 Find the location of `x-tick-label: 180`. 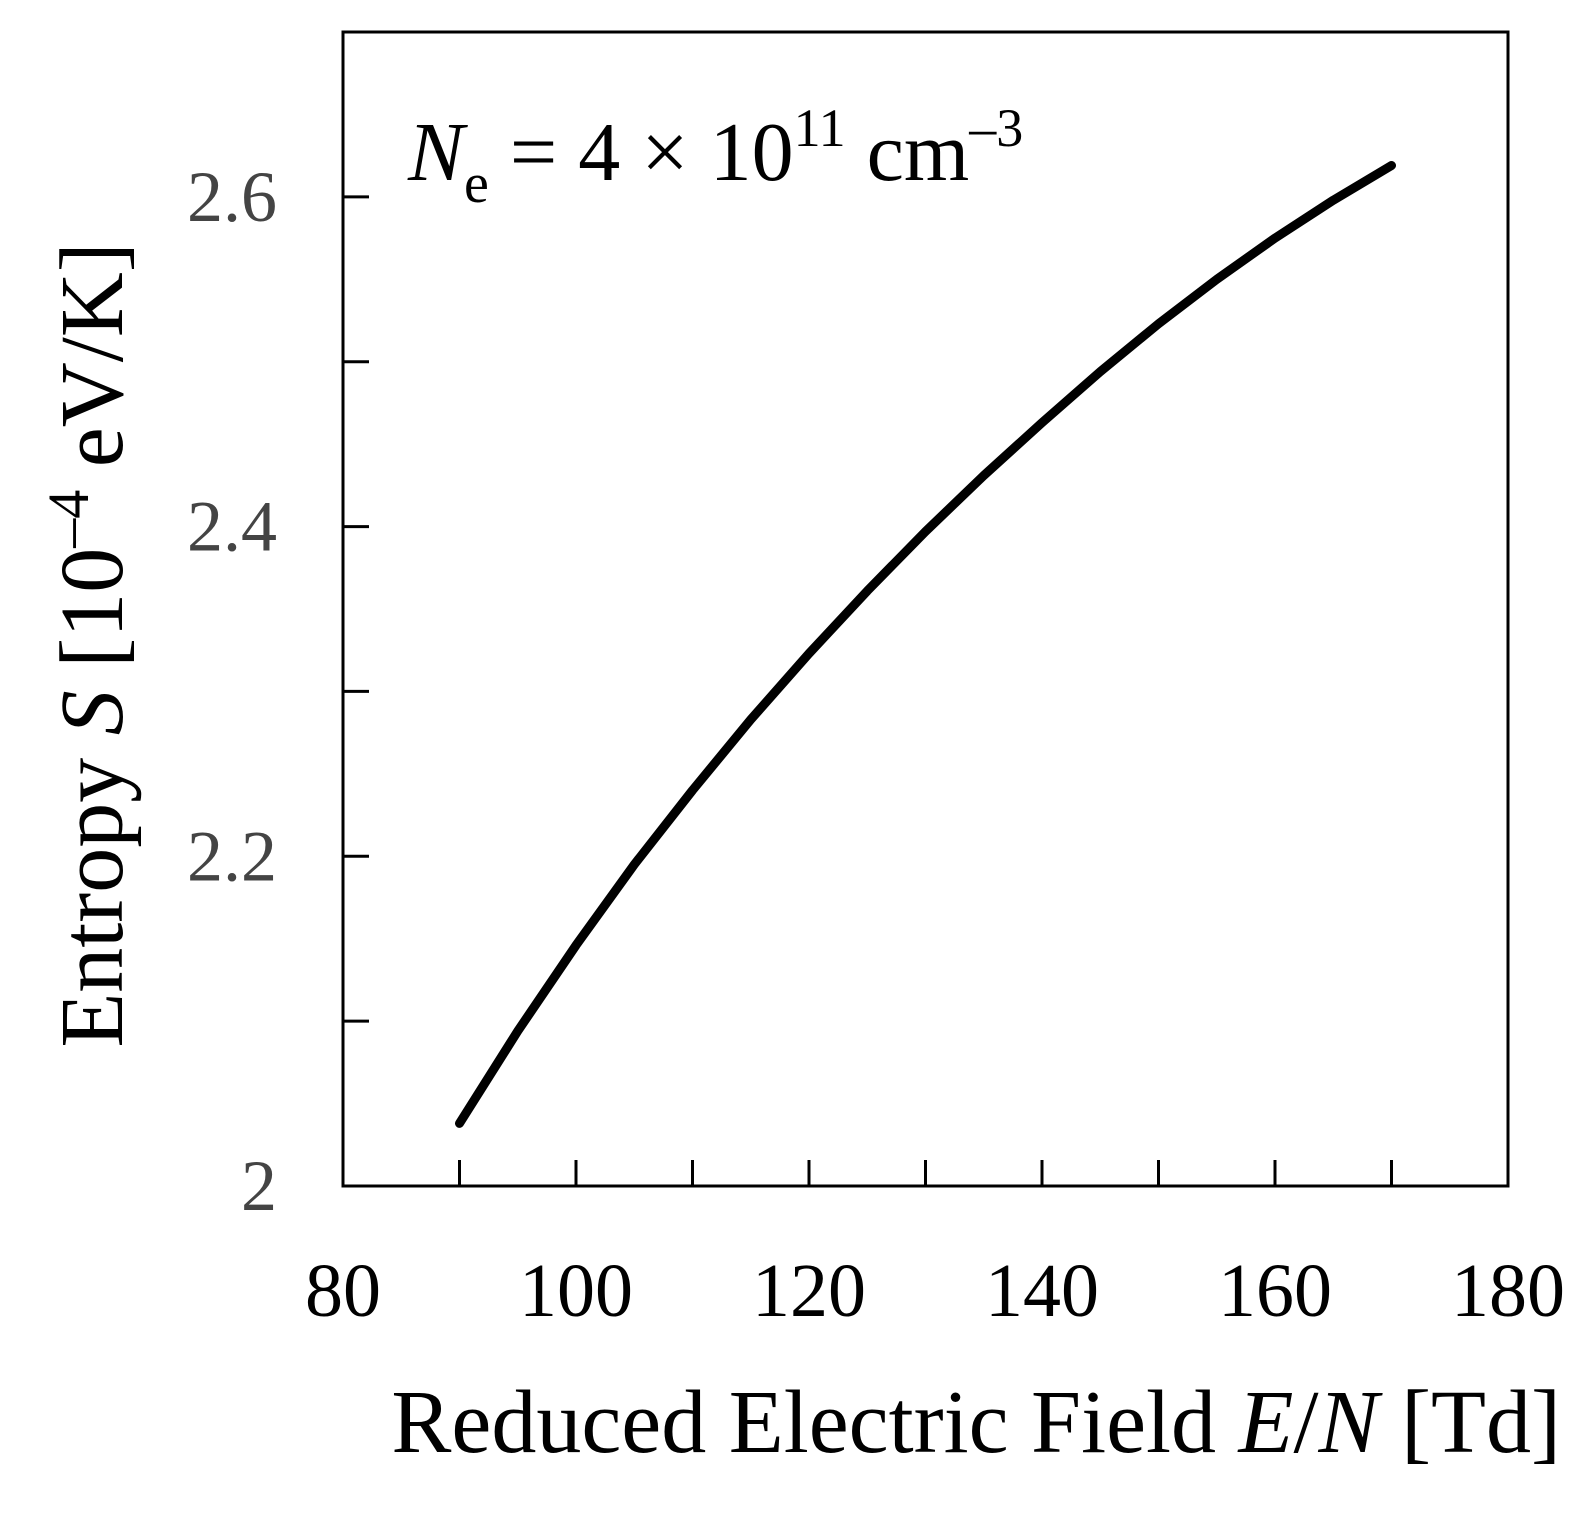

x-tick-label: 180 is located at coordinates (1508, 1291).